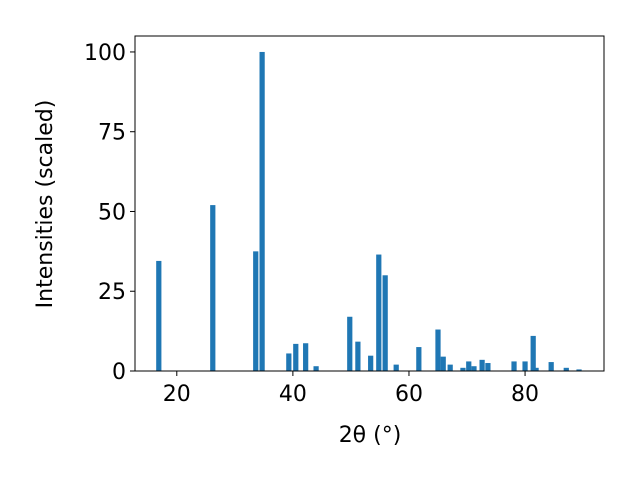  What do you see at coordinates (525, 394) in the screenshot?
I see `x-tick-label: 80` at bounding box center [525, 394].